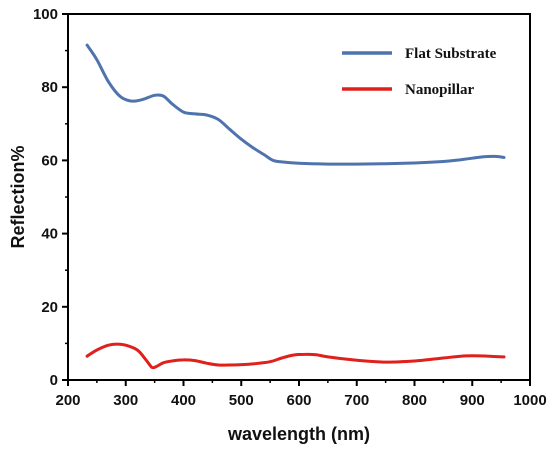 The image size is (550, 450). I want to click on y-tick-label: 40, so click(49, 234).